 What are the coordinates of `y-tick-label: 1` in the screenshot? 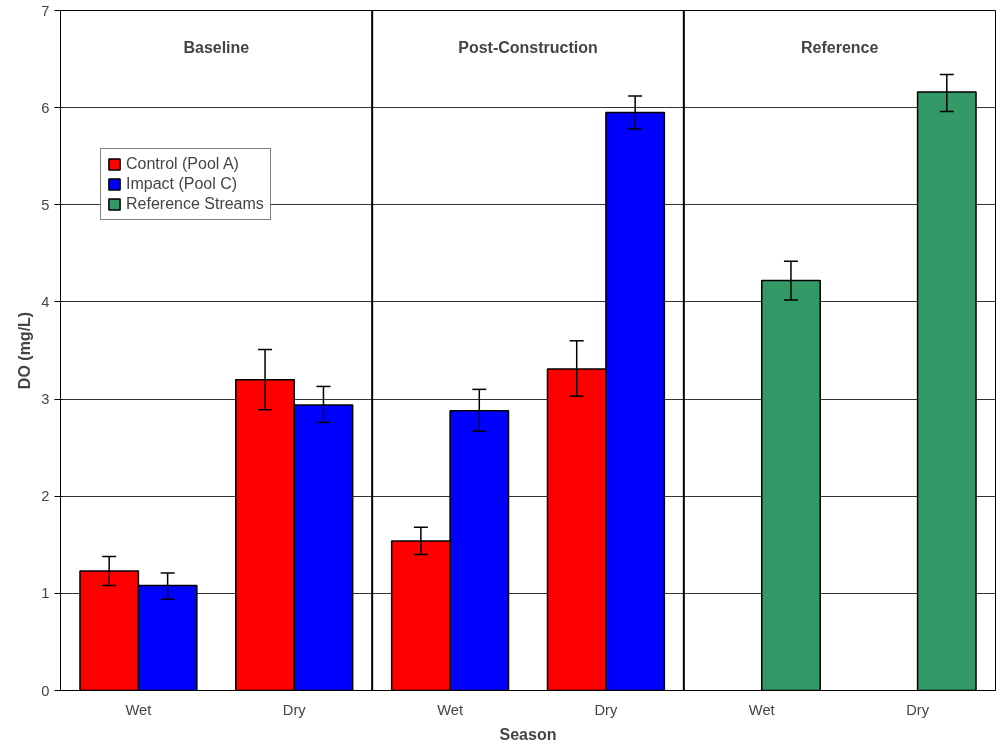 It's located at (45, 593).